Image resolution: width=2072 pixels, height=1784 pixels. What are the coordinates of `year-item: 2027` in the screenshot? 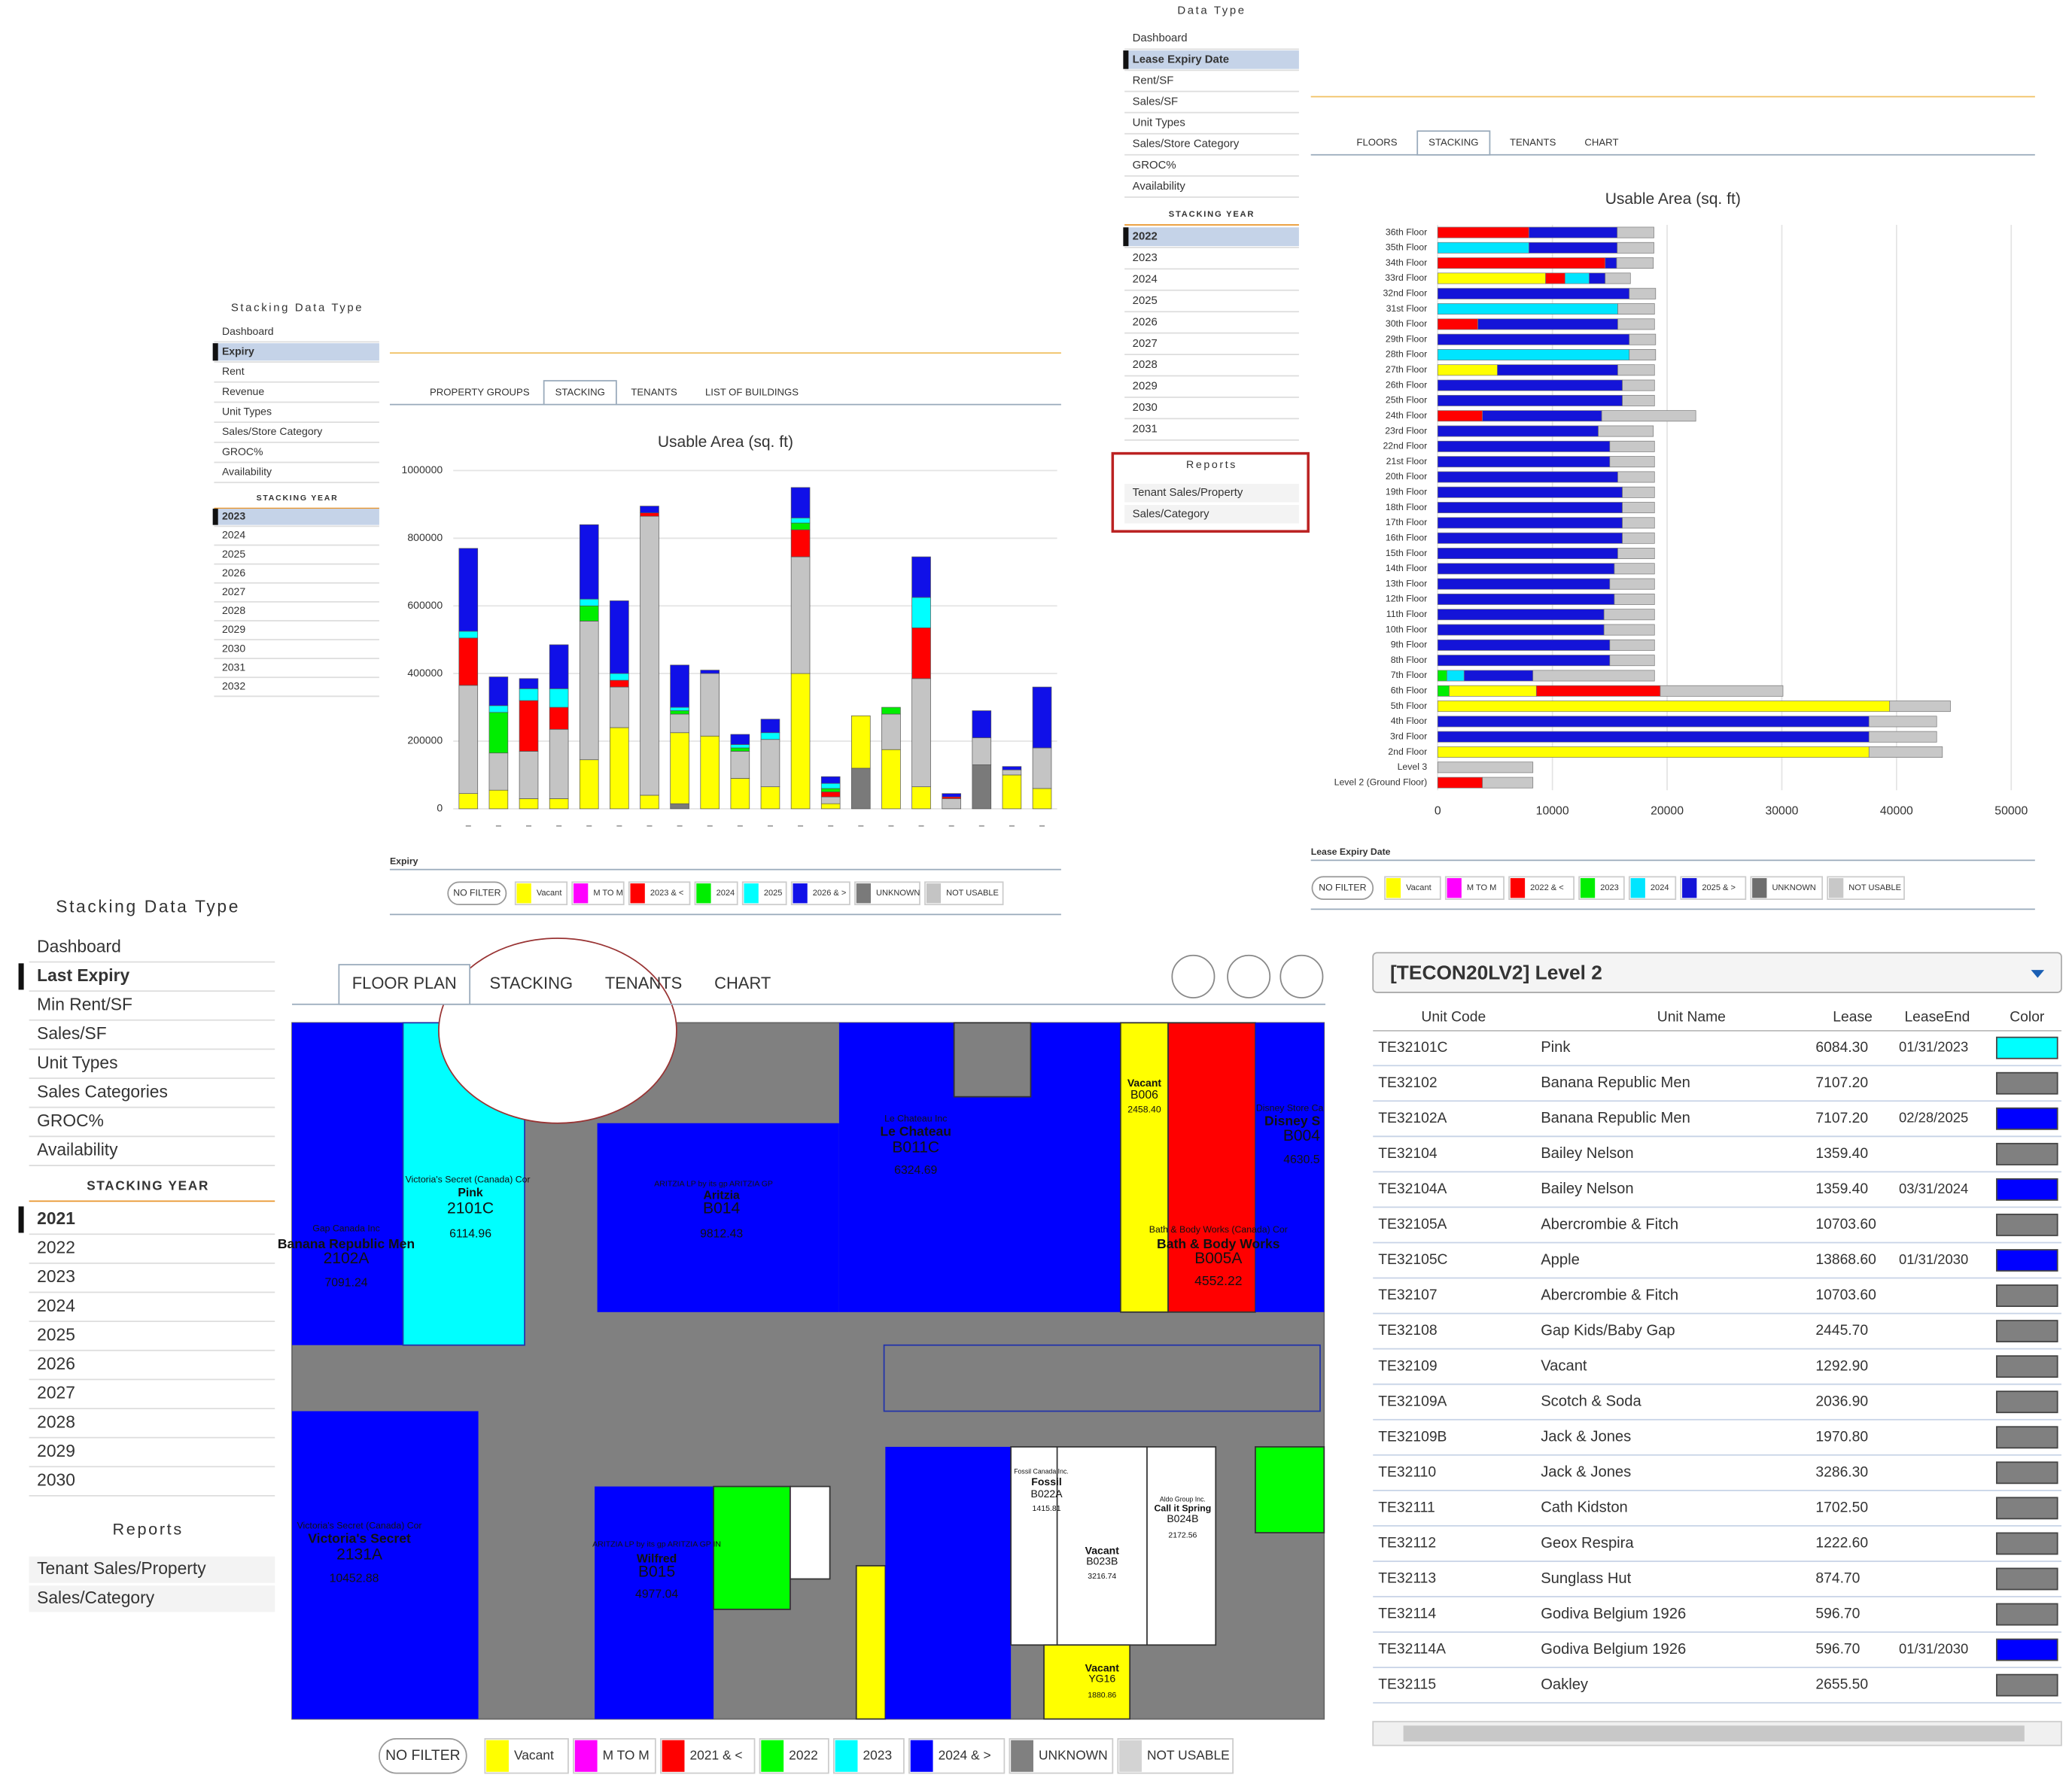 It's located at (234, 591).